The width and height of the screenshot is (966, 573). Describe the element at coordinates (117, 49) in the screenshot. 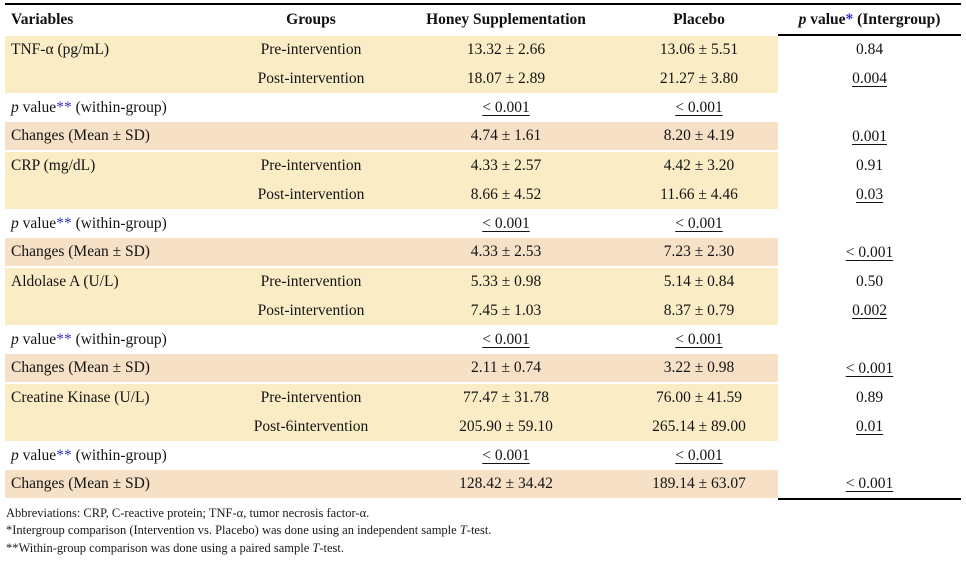

I see `variable-name-cell: TNF-α (pg/mL)` at that location.